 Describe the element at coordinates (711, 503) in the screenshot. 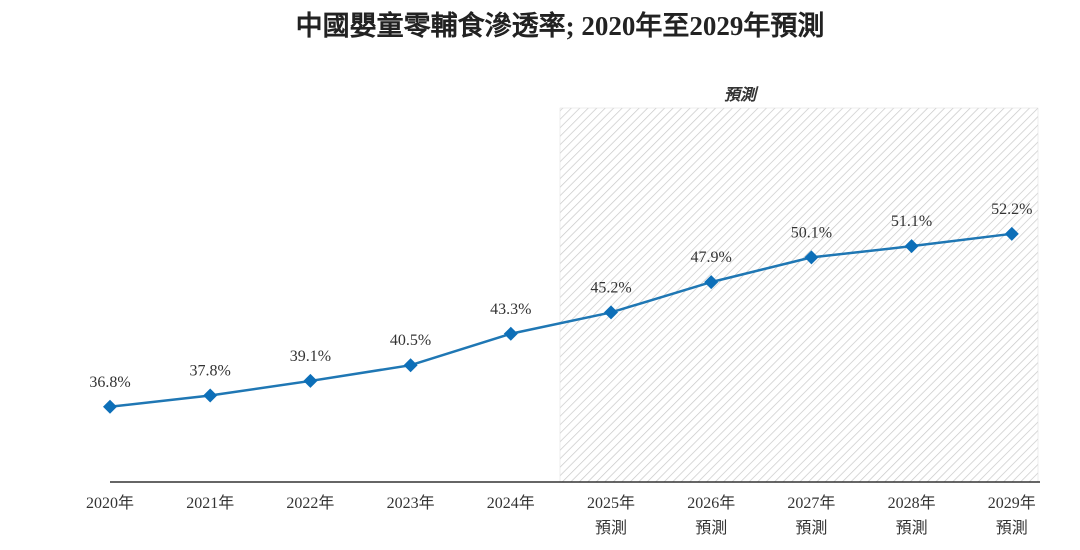

I see `x-tick-label: 2026年` at that location.